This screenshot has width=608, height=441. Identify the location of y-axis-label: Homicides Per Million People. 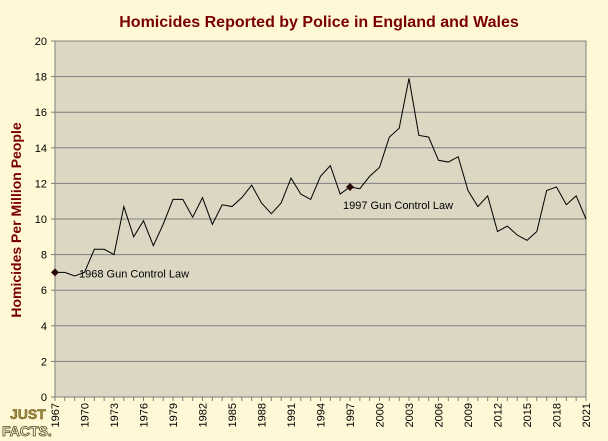
(16, 219).